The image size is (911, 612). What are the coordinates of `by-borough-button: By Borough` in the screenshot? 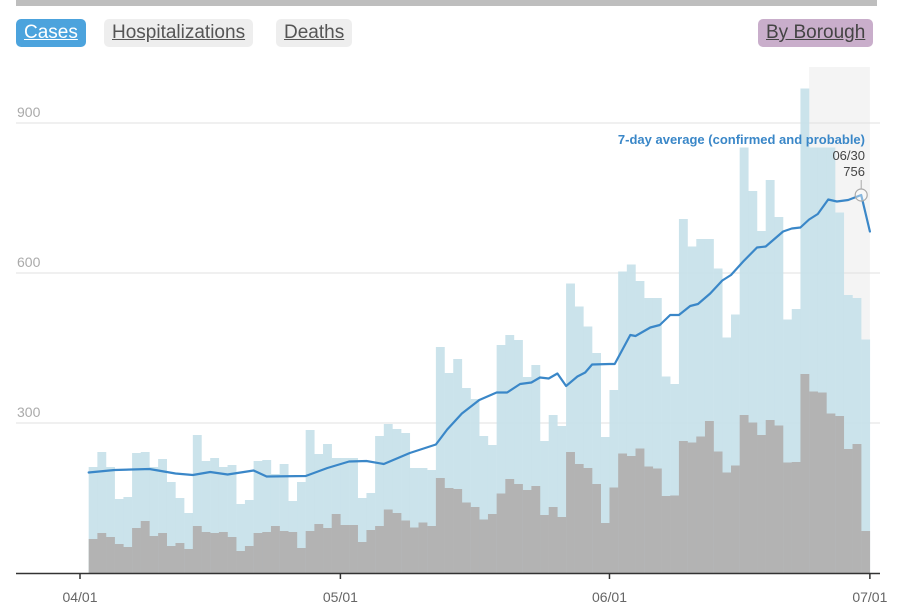 It's located at (816, 33).